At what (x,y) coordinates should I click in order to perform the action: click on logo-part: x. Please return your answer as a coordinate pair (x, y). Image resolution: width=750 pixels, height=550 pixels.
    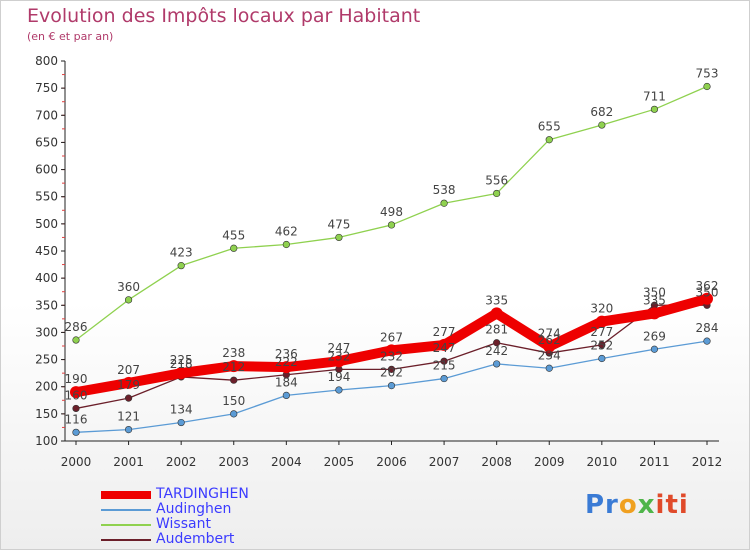
    Looking at the image, I should click on (646, 505).